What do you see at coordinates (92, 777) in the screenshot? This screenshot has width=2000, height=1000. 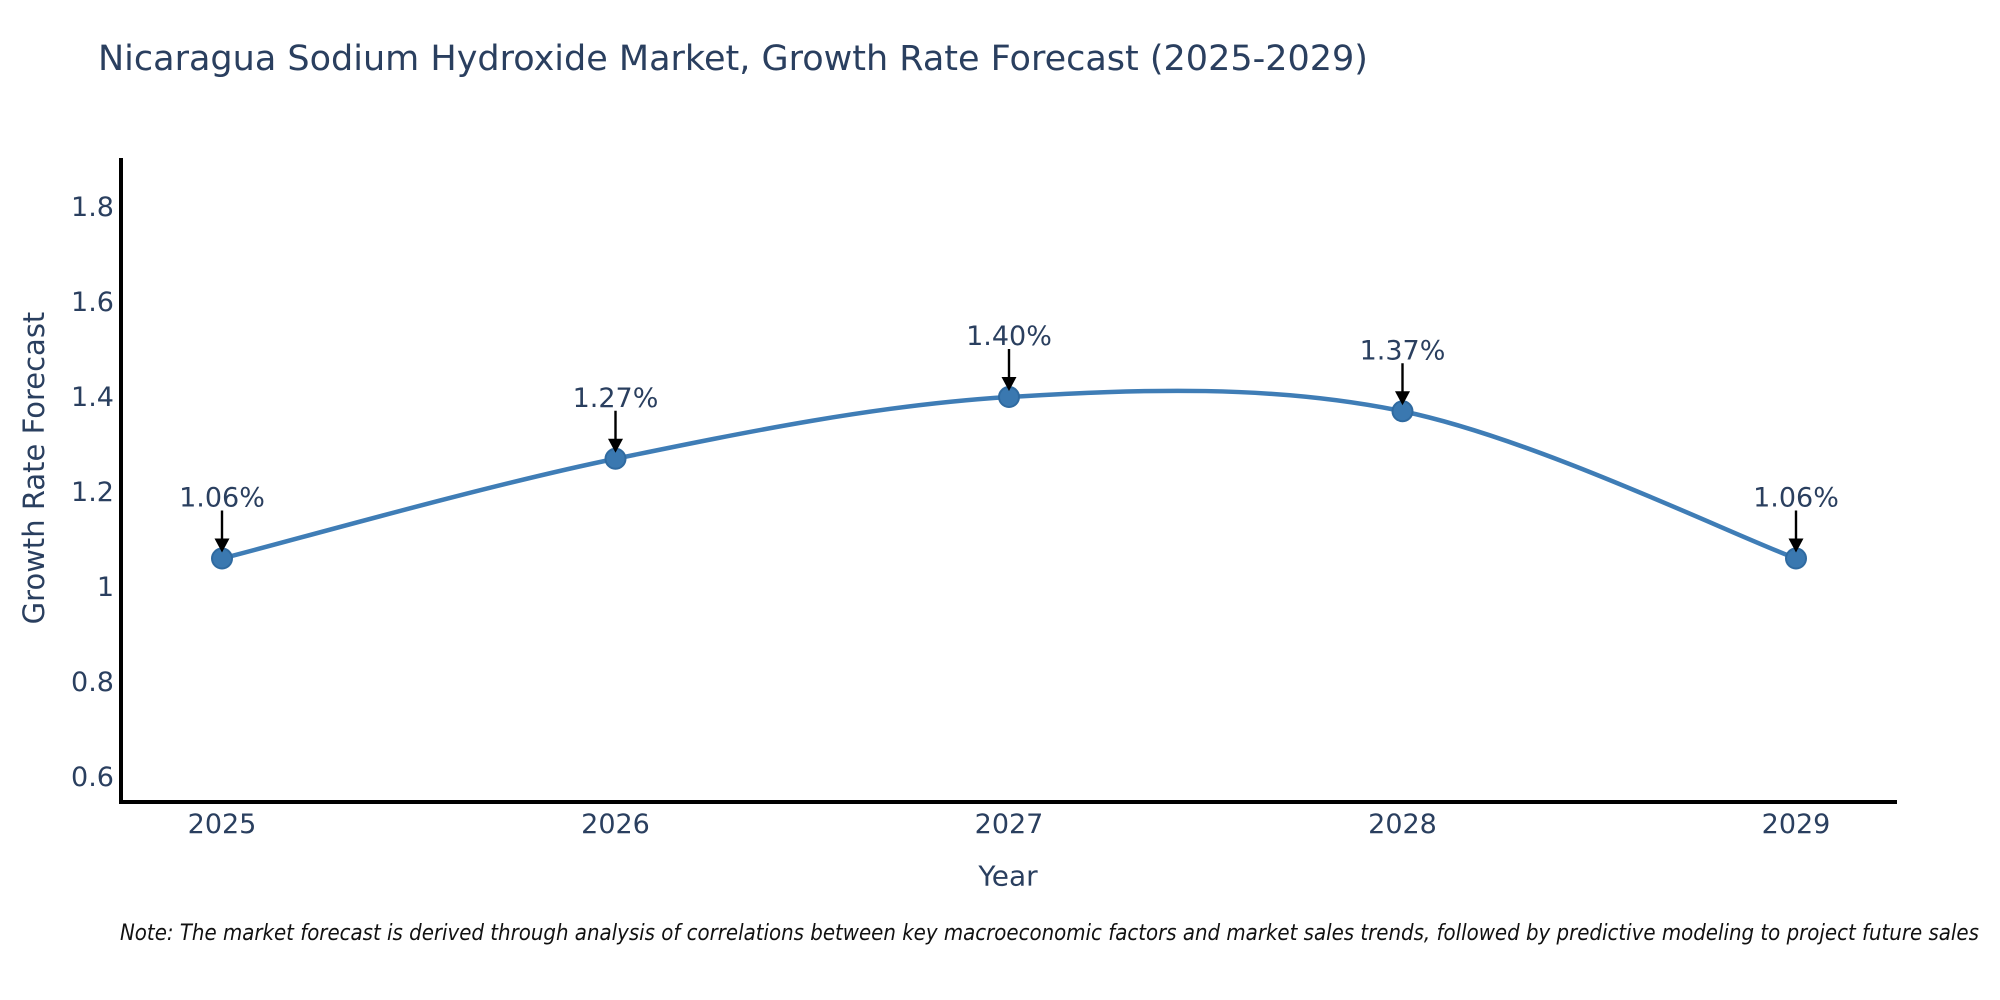 I see `y-tick-label: 0.6` at bounding box center [92, 777].